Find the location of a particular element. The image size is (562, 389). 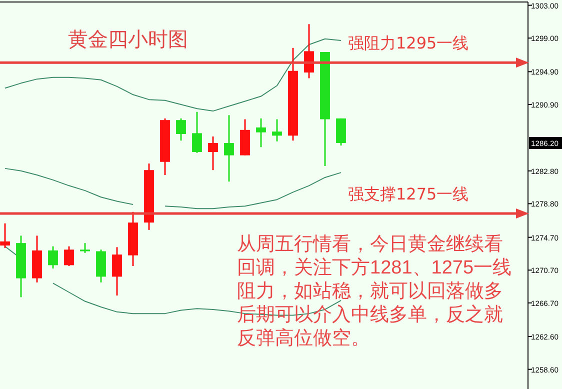

ref-line-label: 强支撑1275一线 is located at coordinates (408, 194).